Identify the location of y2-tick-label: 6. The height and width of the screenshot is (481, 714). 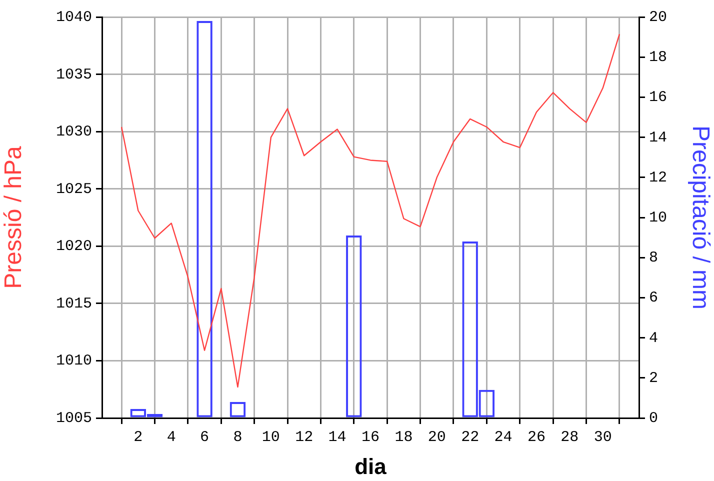
(653, 298).